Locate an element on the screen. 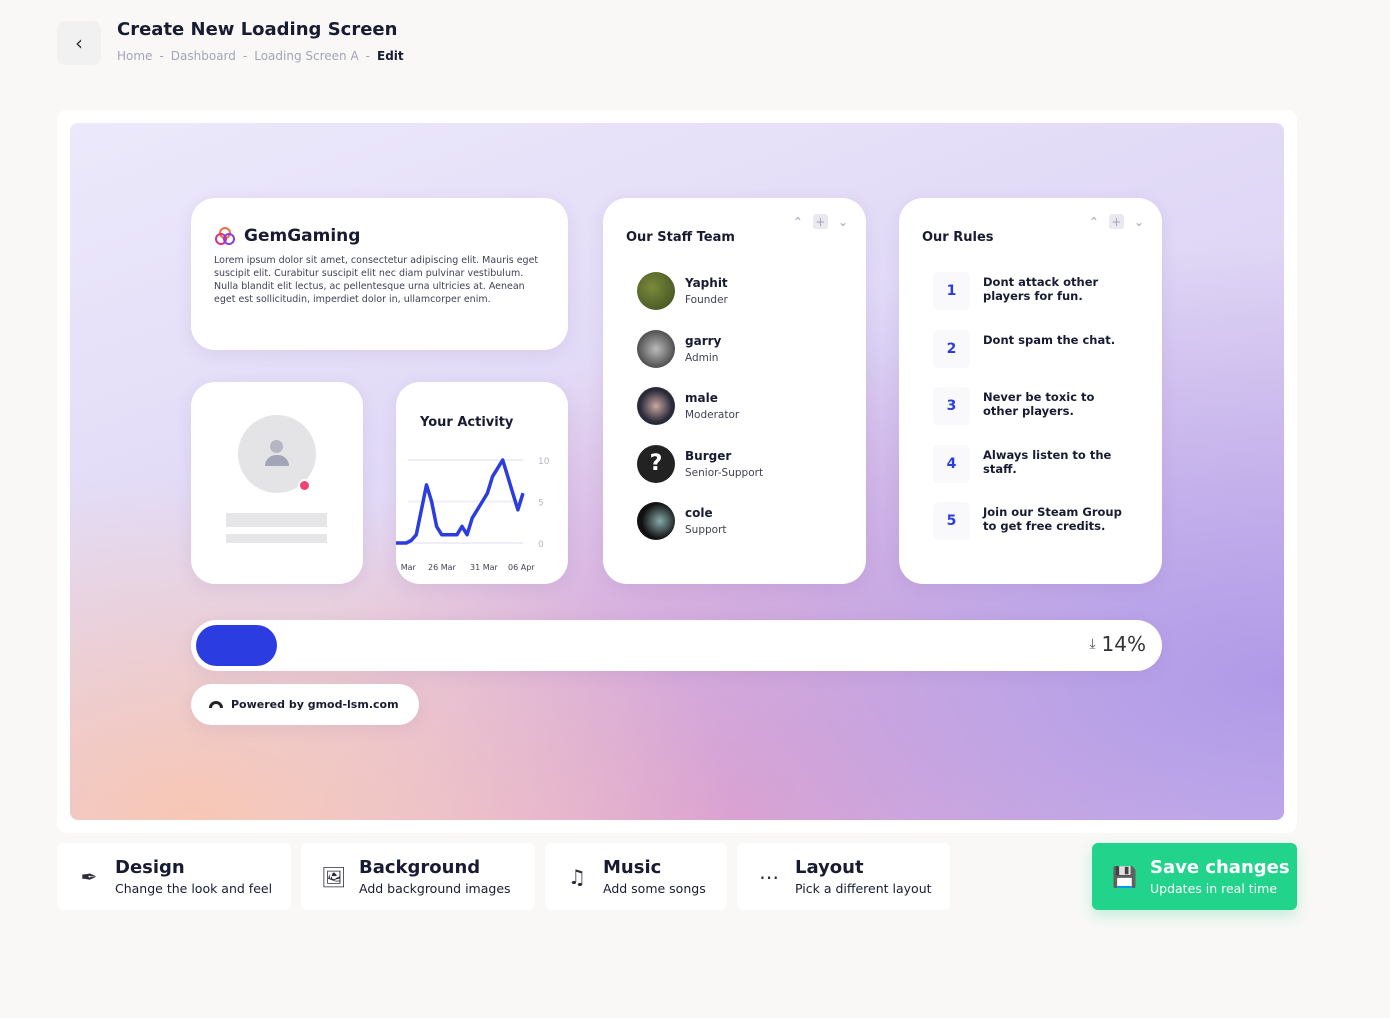 Image resolution: width=1390 pixels, height=1018 pixels. save-title: Save changes is located at coordinates (1220, 867).